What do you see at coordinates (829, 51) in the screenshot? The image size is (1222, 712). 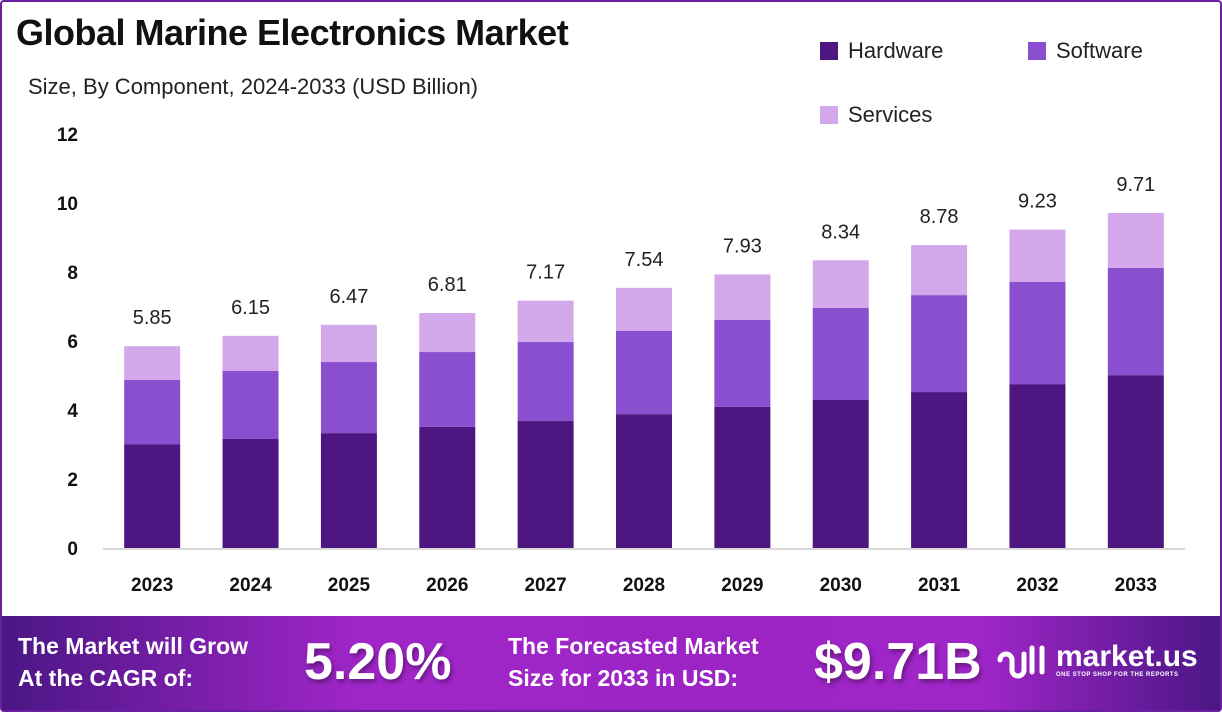 I see `legend-swatch-hardware` at bounding box center [829, 51].